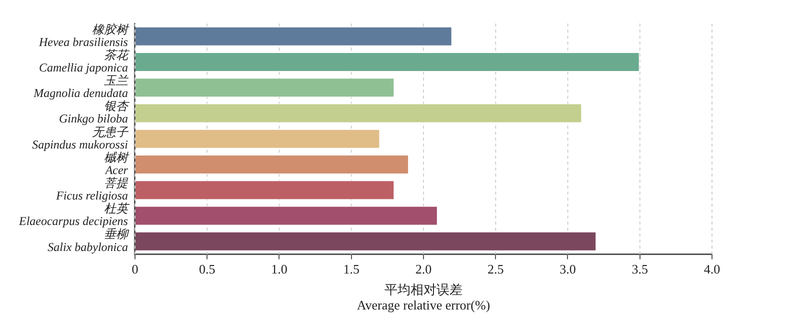 The height and width of the screenshot is (326, 800). What do you see at coordinates (89, 240) in the screenshot?
I see `y-tick-label: 垂柳 Salix babylonica` at bounding box center [89, 240].